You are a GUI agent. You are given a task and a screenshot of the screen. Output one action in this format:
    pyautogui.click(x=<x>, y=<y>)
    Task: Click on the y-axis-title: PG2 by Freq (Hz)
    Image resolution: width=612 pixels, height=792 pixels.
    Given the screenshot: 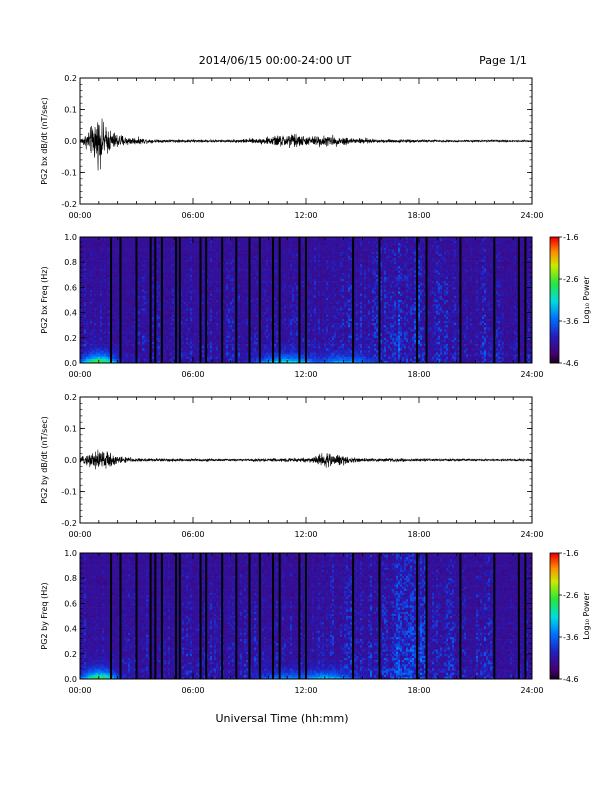 What is the action you would take?
    pyautogui.click(x=44, y=615)
    